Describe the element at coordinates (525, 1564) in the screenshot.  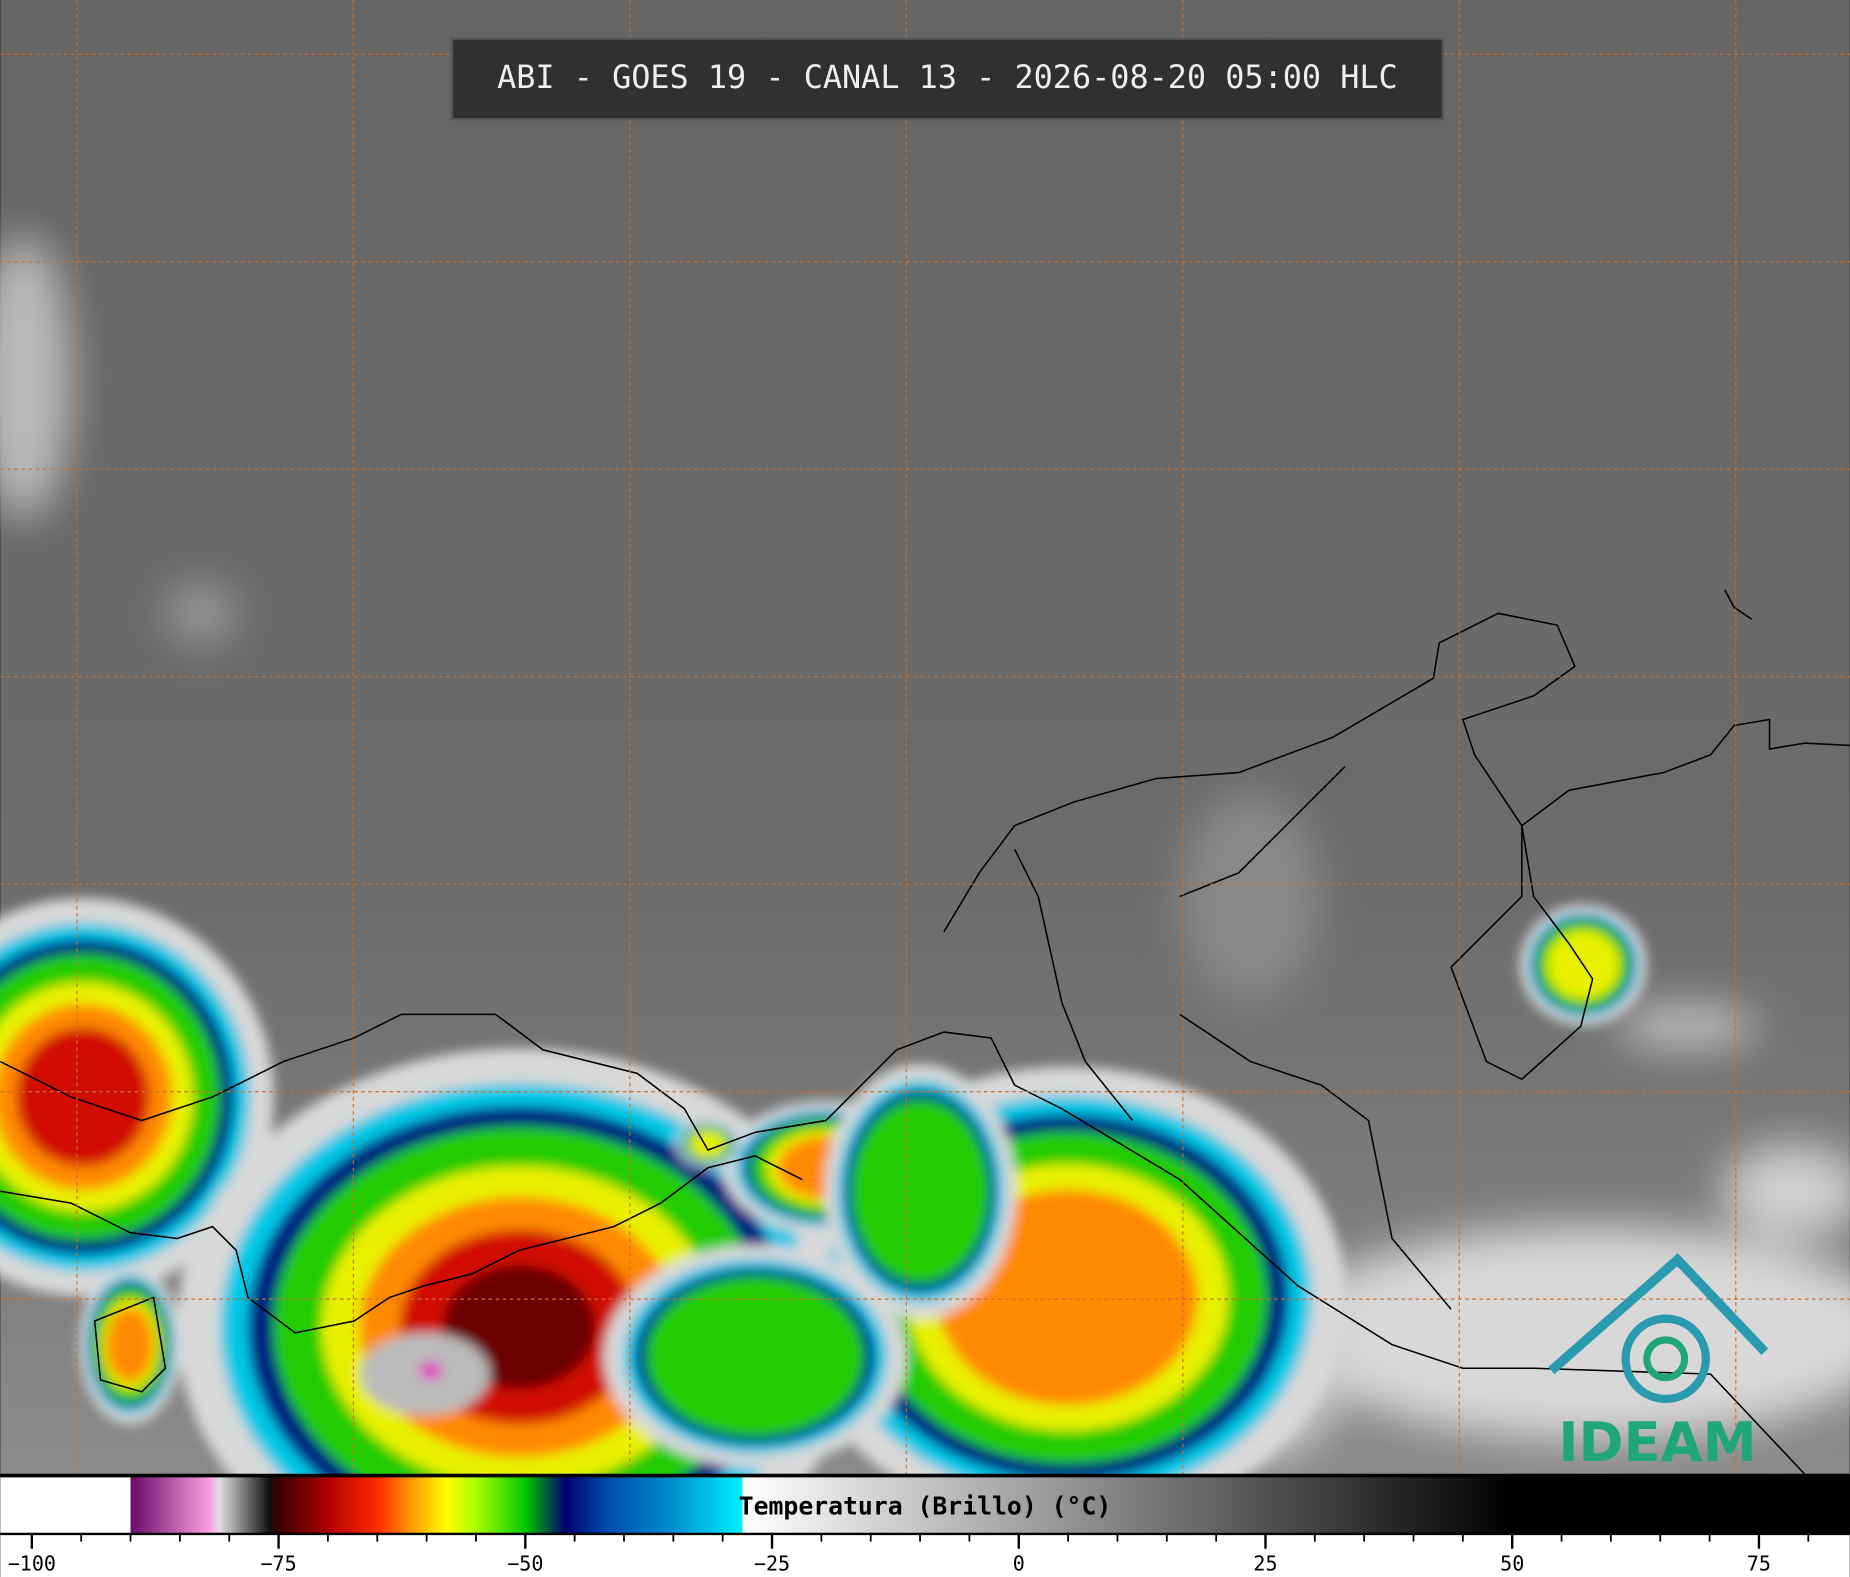
I see `tick-label: −50` at that location.